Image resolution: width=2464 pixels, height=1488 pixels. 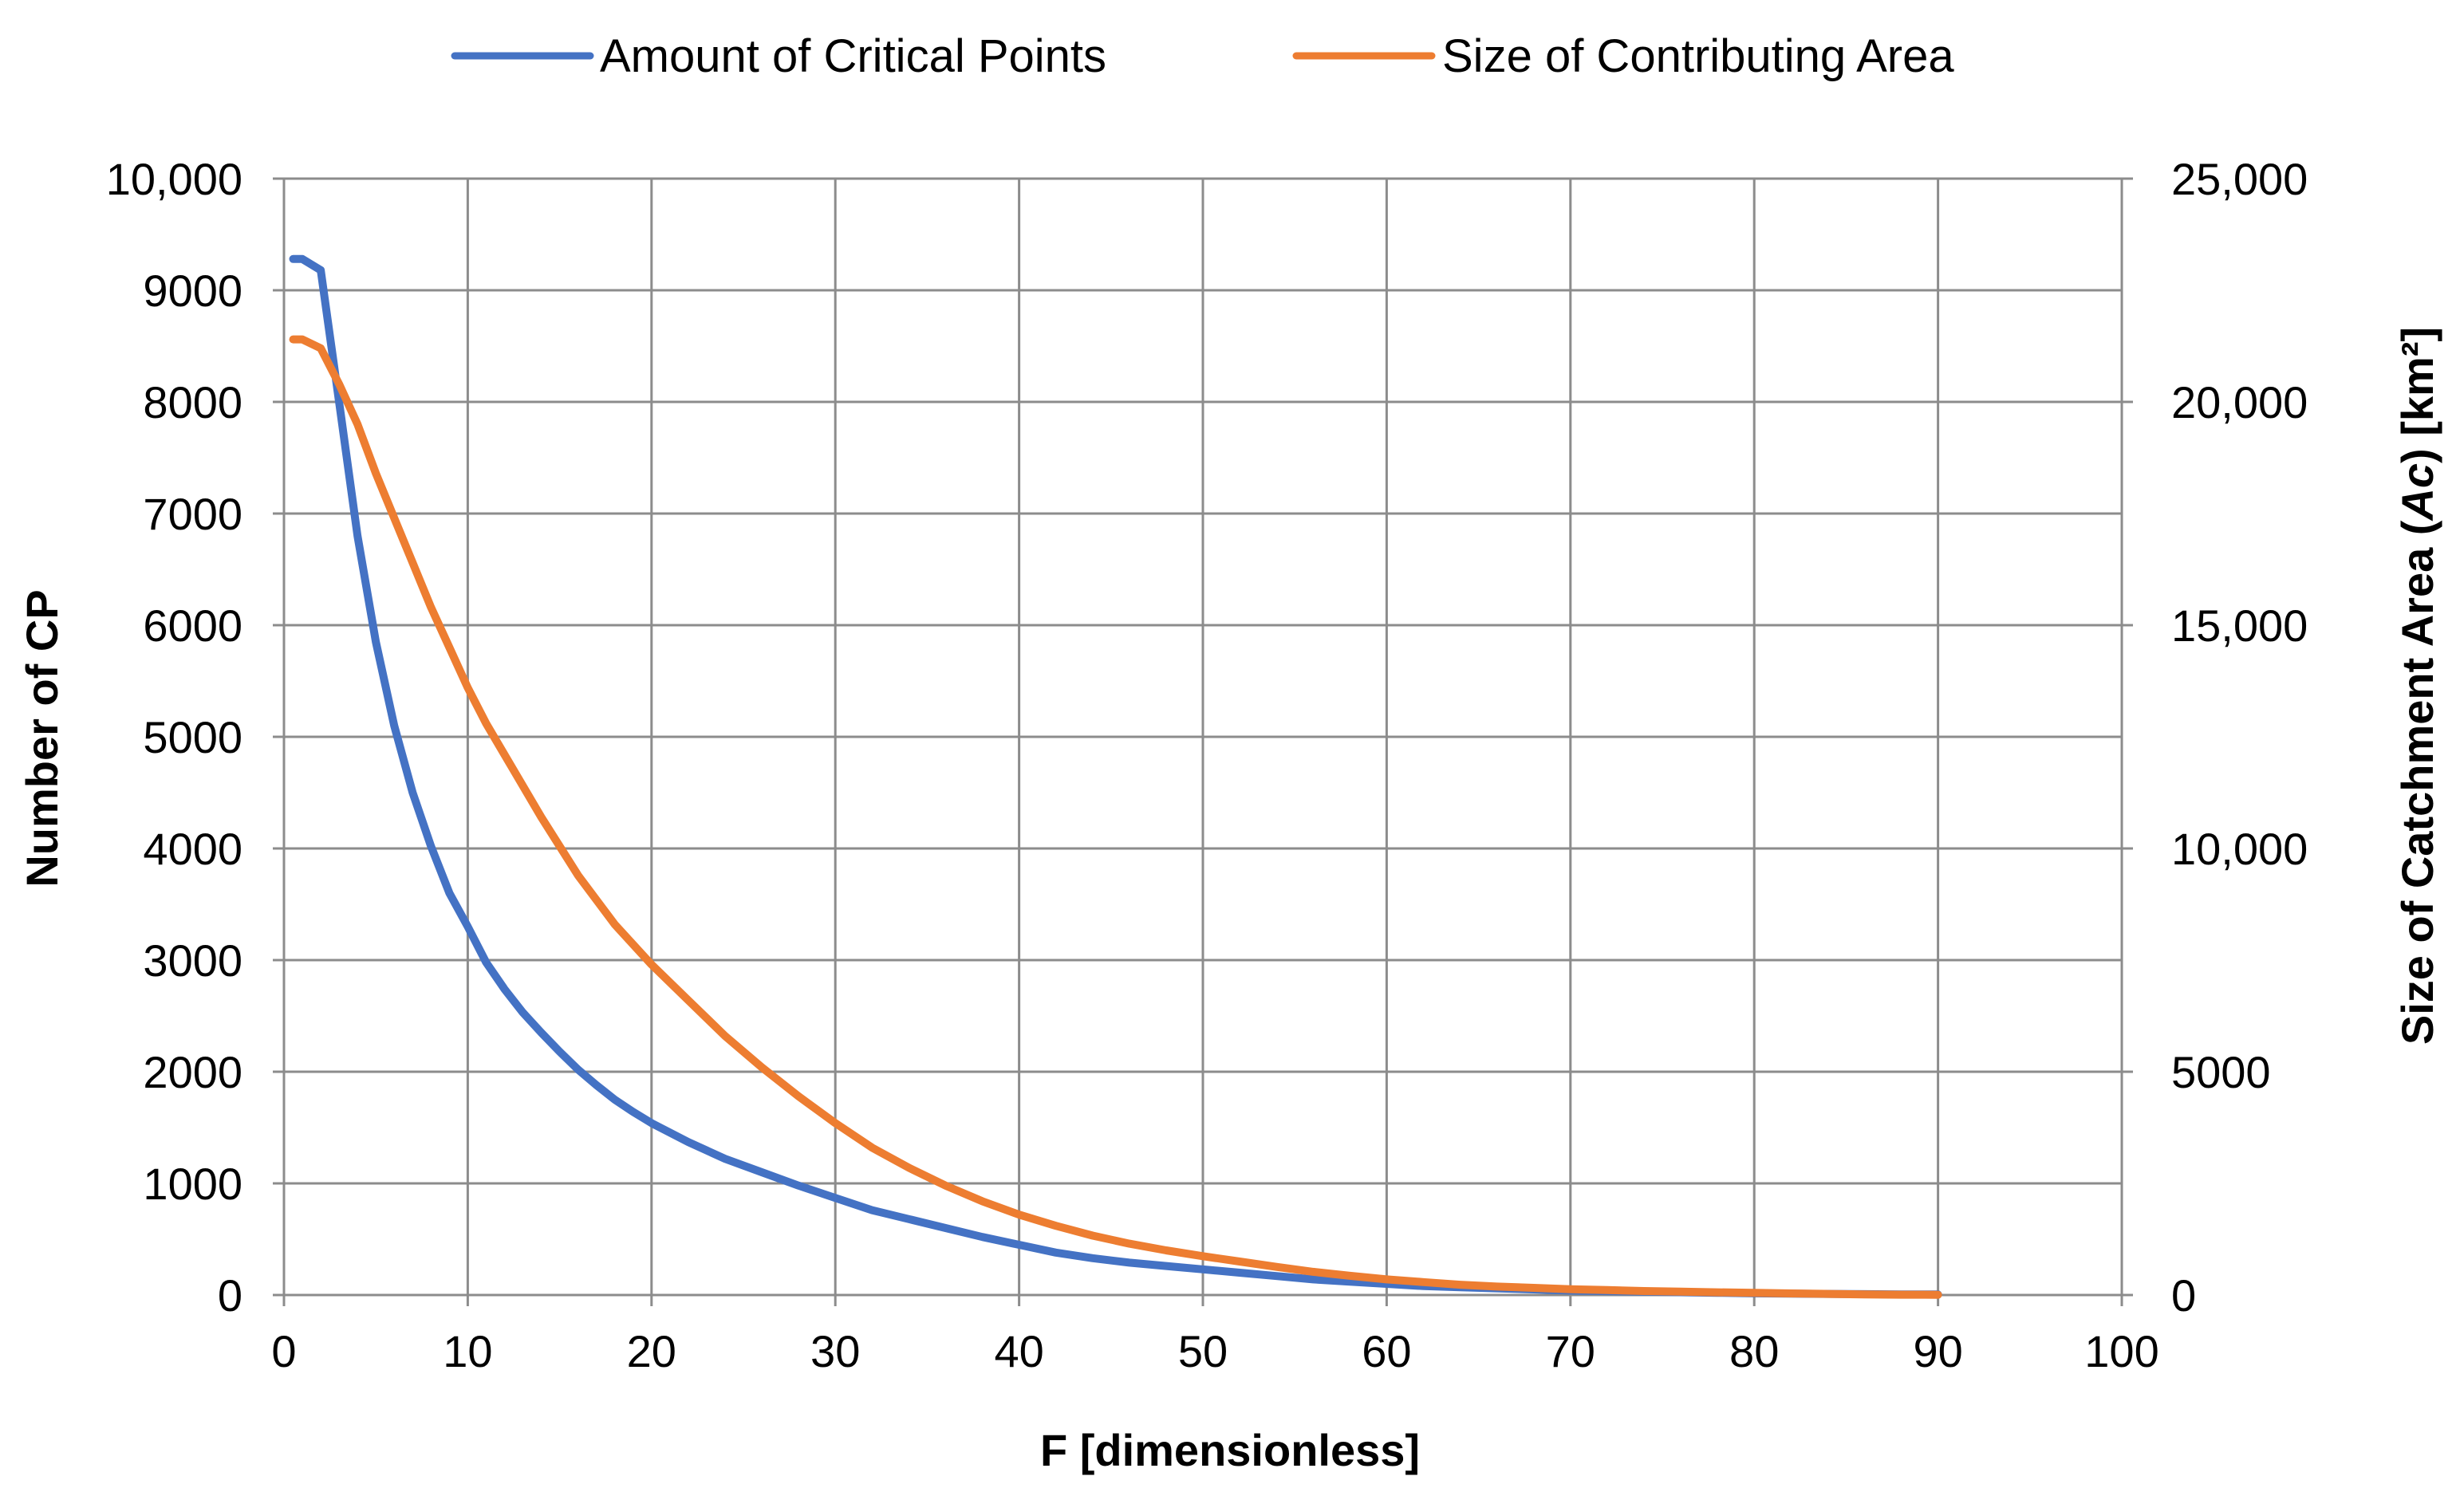 I want to click on y-left-tick-label: 8000, so click(x=192, y=402).